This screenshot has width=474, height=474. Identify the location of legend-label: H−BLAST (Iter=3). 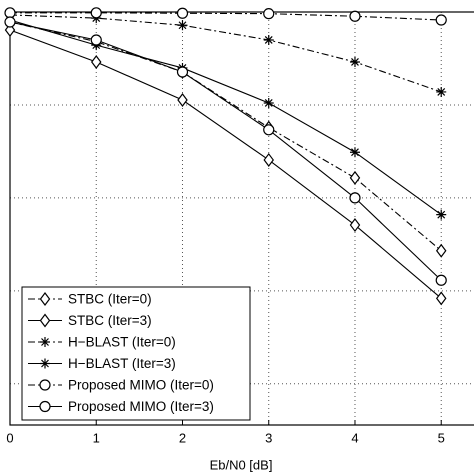
(122, 363).